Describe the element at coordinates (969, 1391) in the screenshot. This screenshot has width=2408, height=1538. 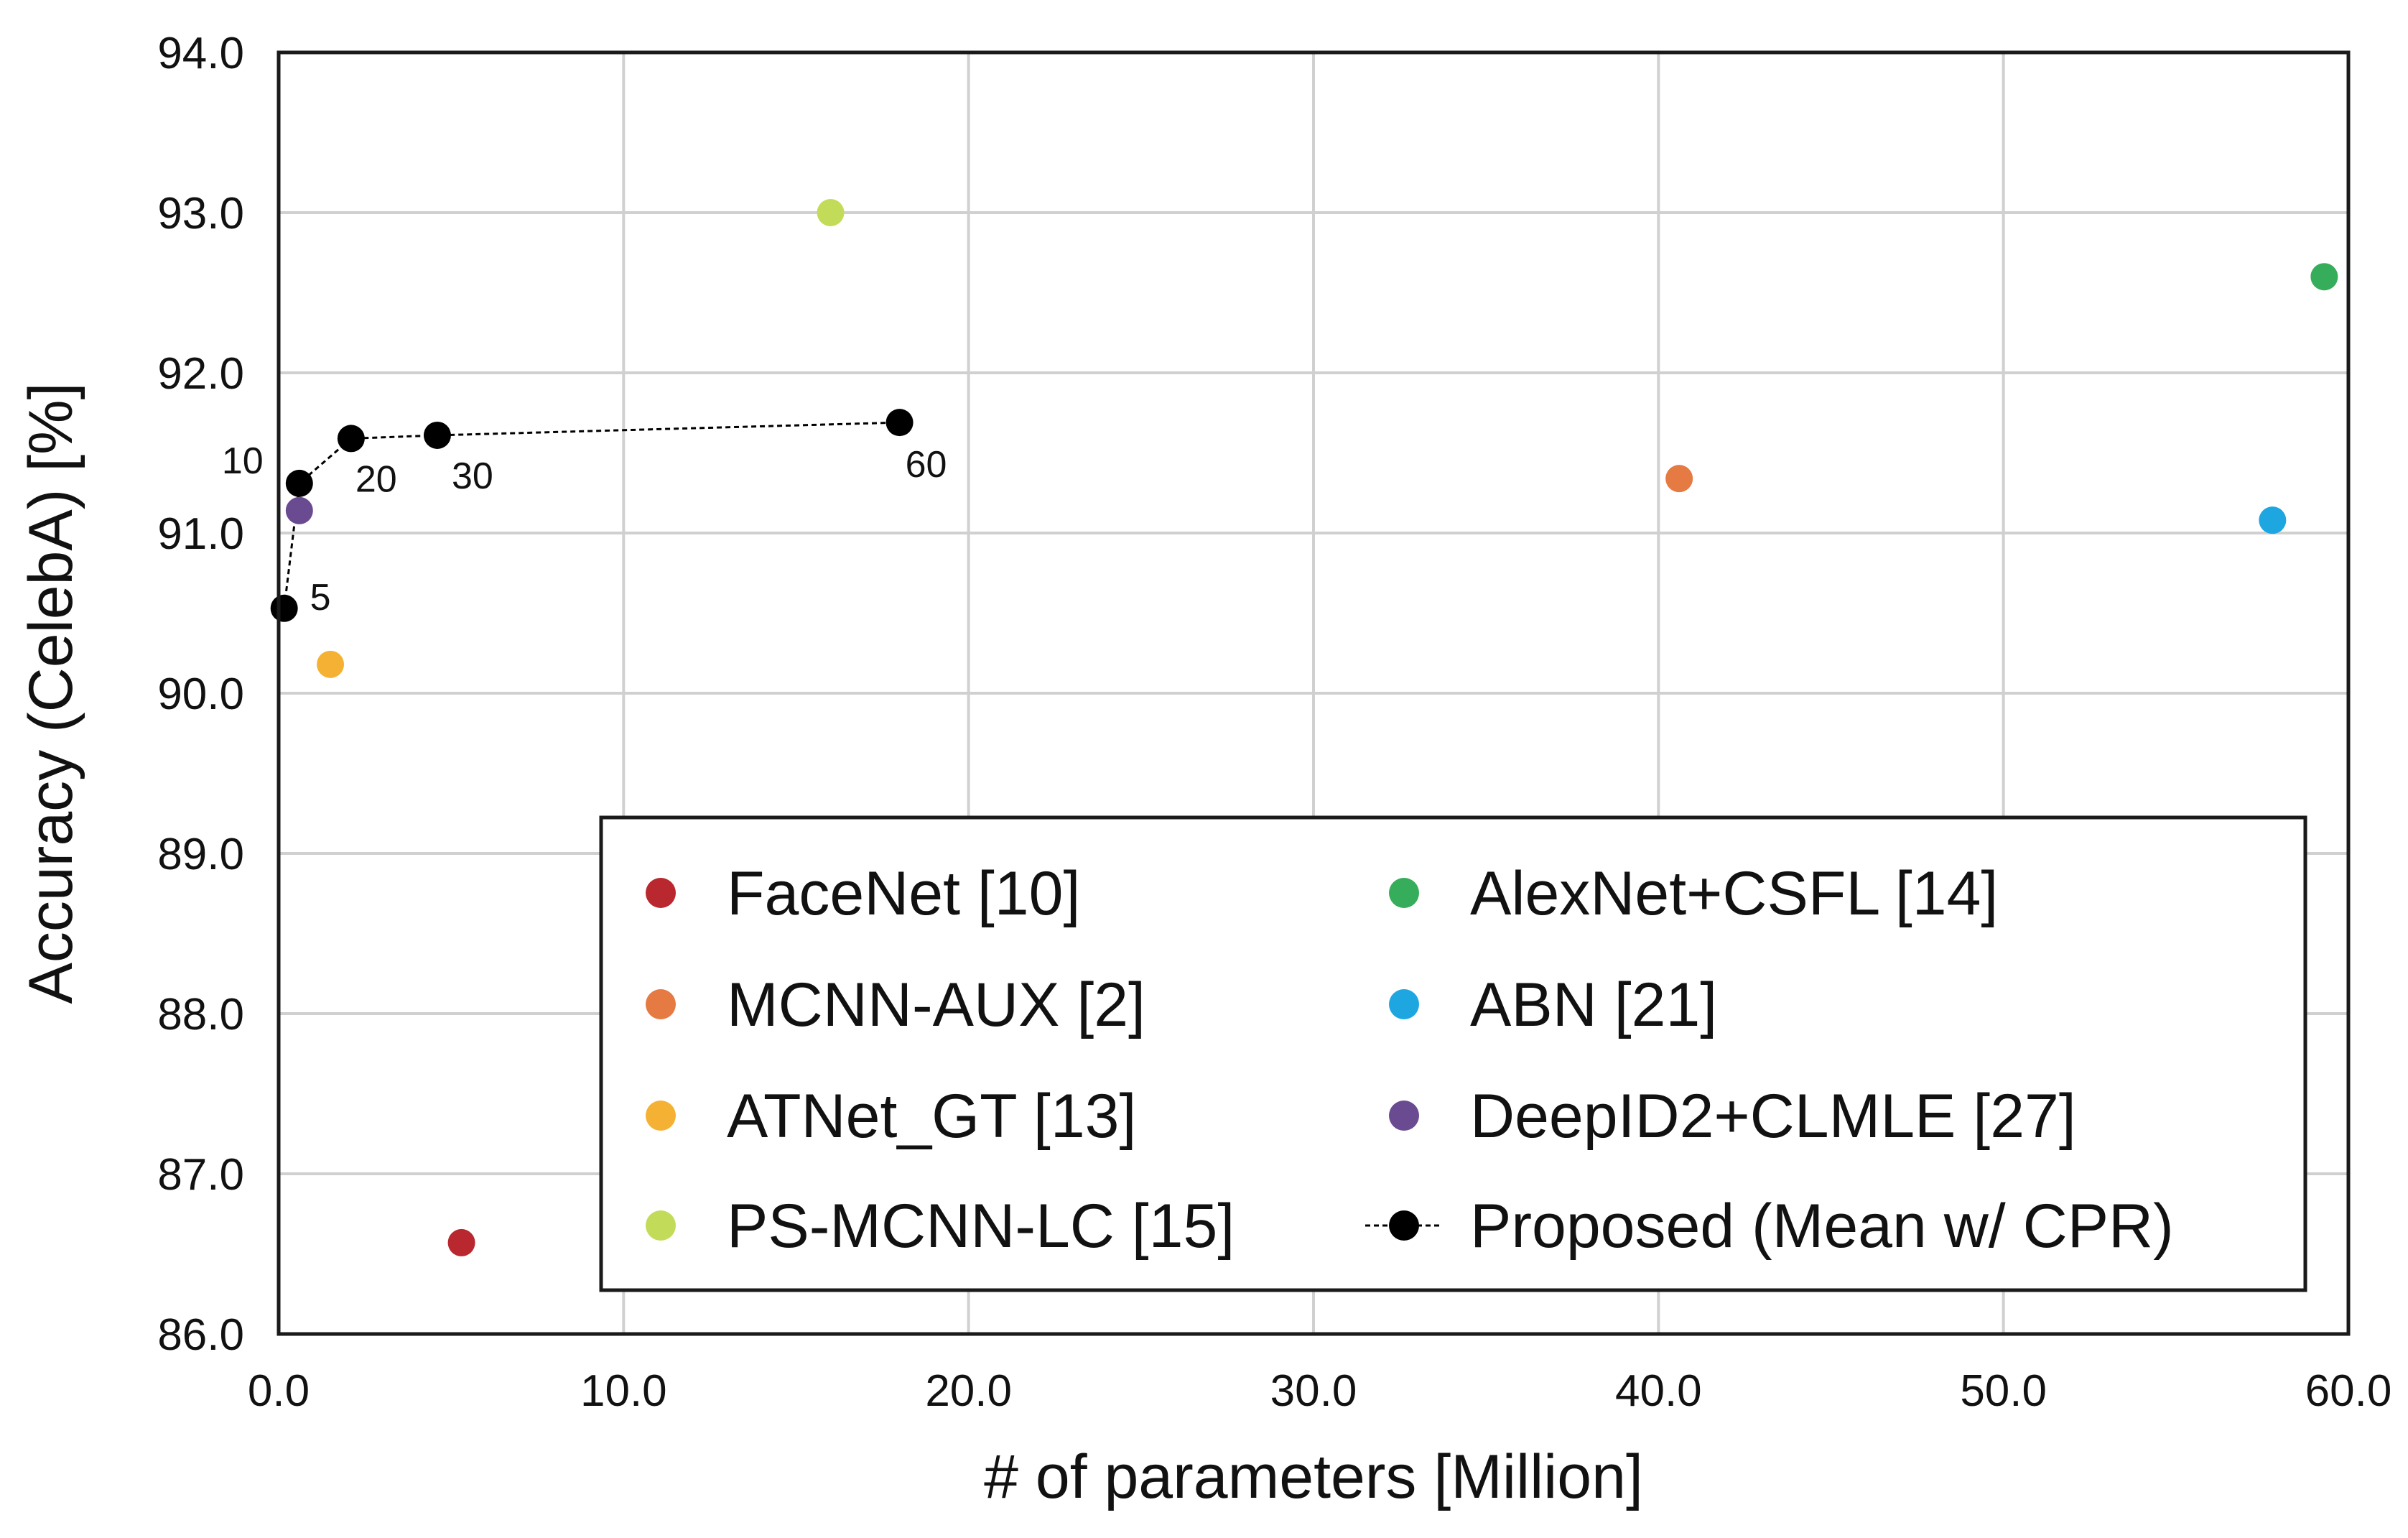
I see `x-tick-label: 20.0` at that location.